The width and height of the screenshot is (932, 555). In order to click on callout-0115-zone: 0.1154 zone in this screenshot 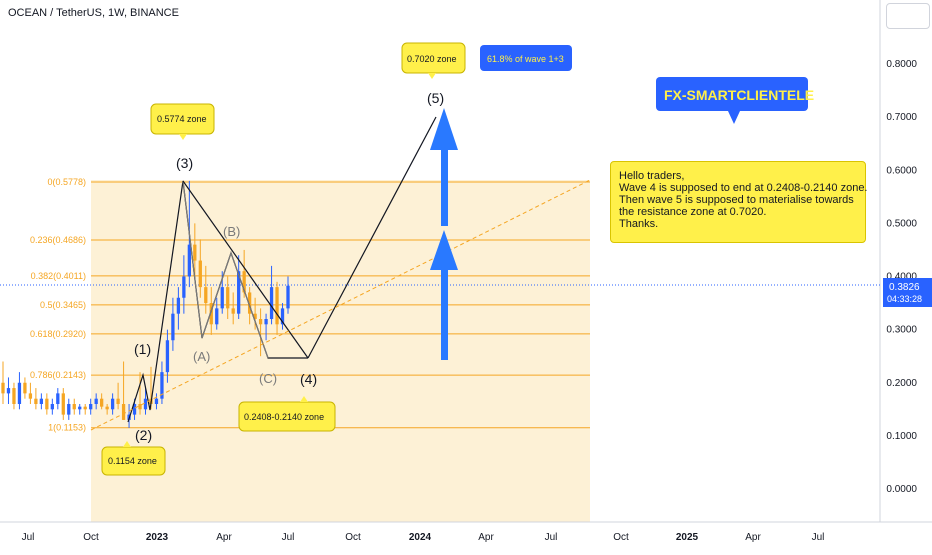, I will do `click(133, 458)`.